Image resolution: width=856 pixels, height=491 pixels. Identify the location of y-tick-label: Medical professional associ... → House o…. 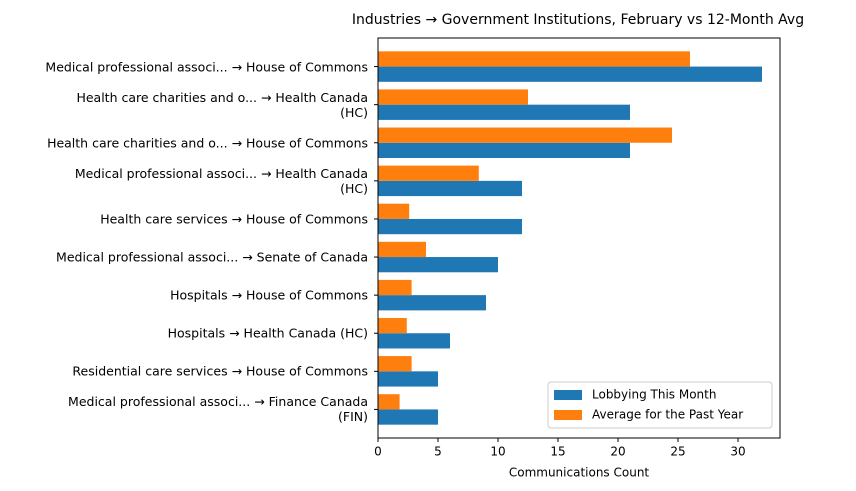
(206, 67).